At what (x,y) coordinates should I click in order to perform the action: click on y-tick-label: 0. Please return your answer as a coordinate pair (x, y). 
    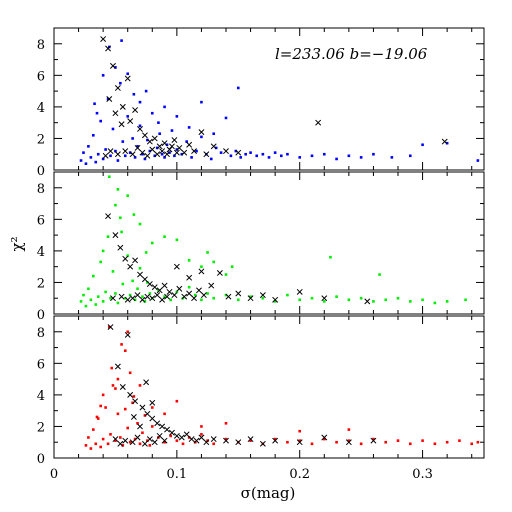
    Looking at the image, I should click on (41, 459).